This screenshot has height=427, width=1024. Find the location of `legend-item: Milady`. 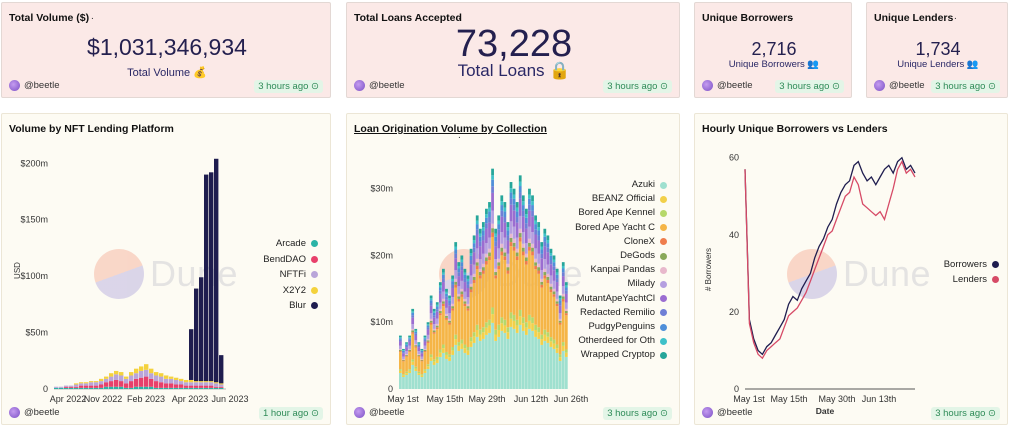

legend-item: Milady is located at coordinates (614, 284).